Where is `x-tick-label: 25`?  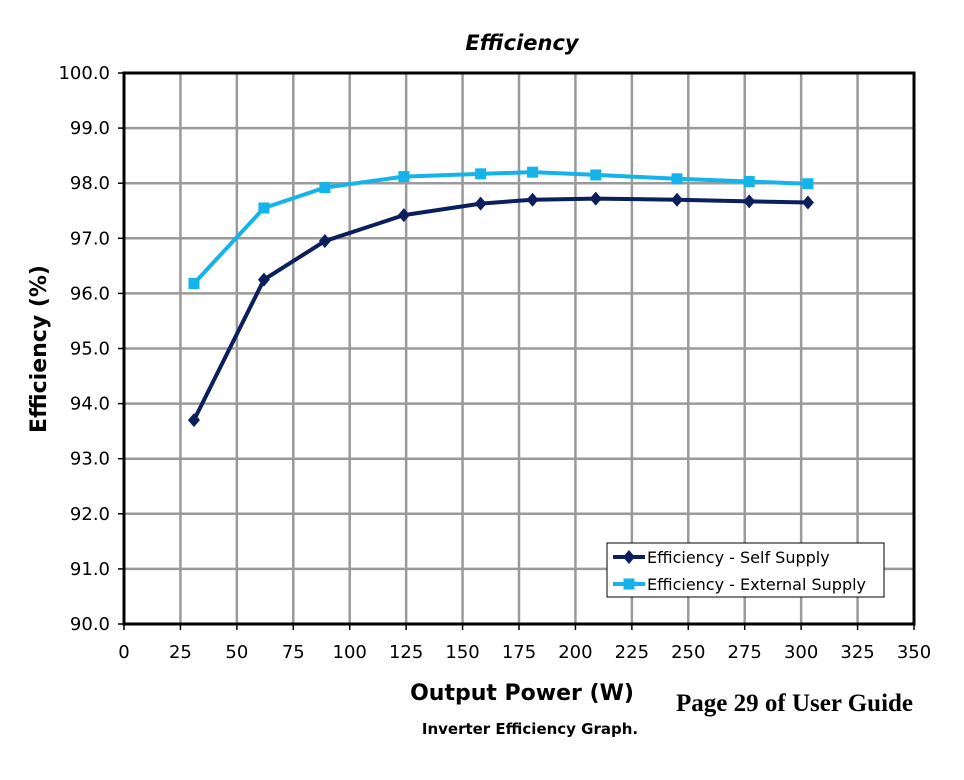
x-tick-label: 25 is located at coordinates (180, 652).